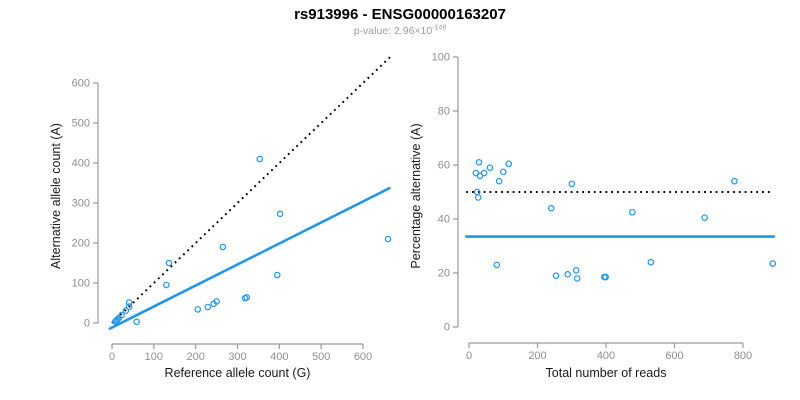  I want to click on y-tick-label: 500, so click(81, 124).